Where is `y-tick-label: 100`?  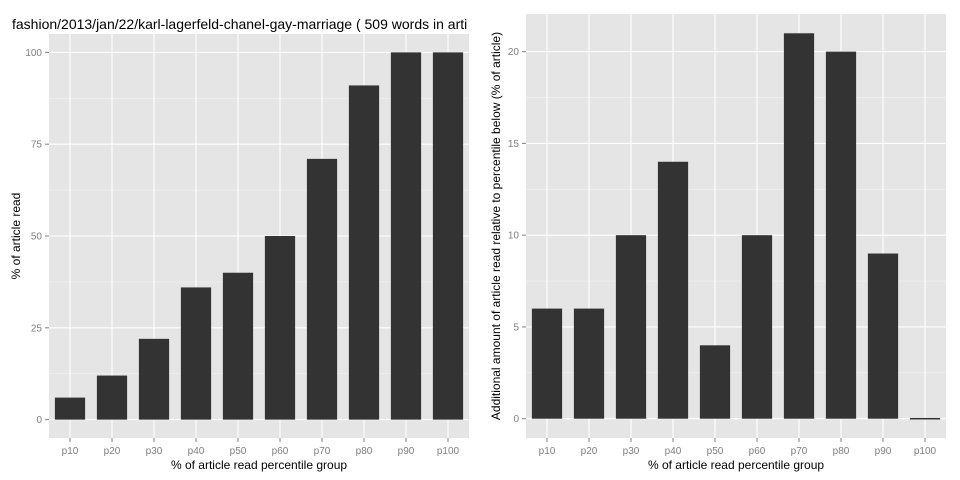 y-tick-label: 100 is located at coordinates (33, 53).